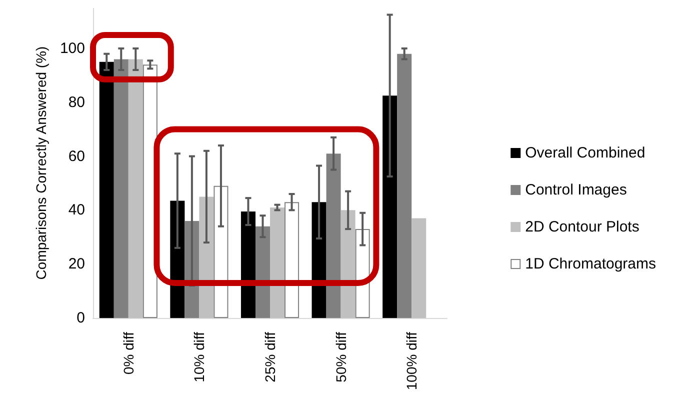  Describe the element at coordinates (76, 156) in the screenshot. I see `y-tick-label: 60` at that location.